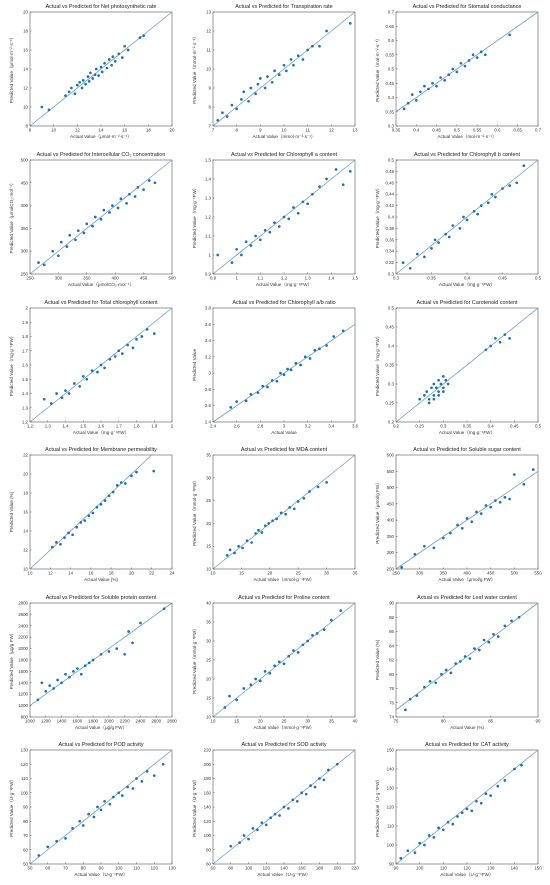  What do you see at coordinates (208, 717) in the screenshot?
I see `y-tick-label: 10` at bounding box center [208, 717].